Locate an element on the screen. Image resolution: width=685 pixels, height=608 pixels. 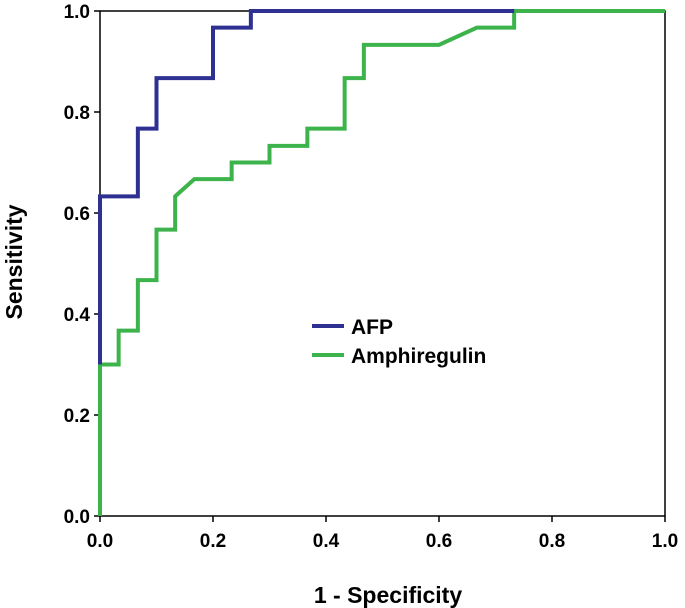
legend-label-amphiregulin: Amphiregulin is located at coordinates (418, 356).